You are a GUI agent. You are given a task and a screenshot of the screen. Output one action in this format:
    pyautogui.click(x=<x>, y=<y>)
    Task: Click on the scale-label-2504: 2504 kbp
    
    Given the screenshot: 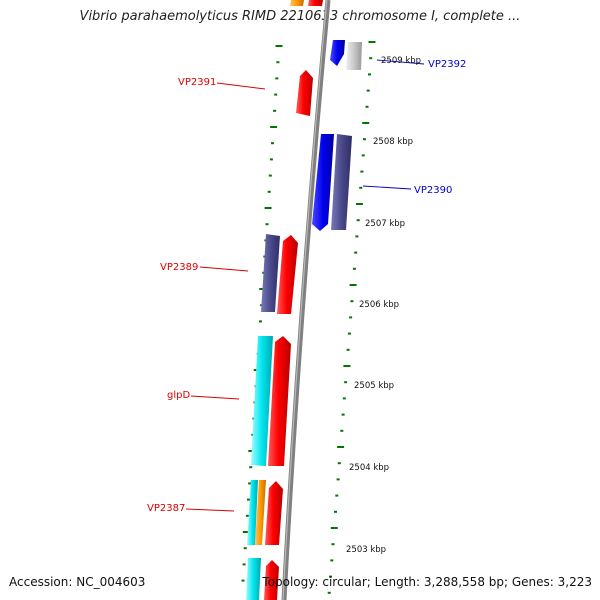 What is the action you would take?
    pyautogui.click(x=369, y=468)
    